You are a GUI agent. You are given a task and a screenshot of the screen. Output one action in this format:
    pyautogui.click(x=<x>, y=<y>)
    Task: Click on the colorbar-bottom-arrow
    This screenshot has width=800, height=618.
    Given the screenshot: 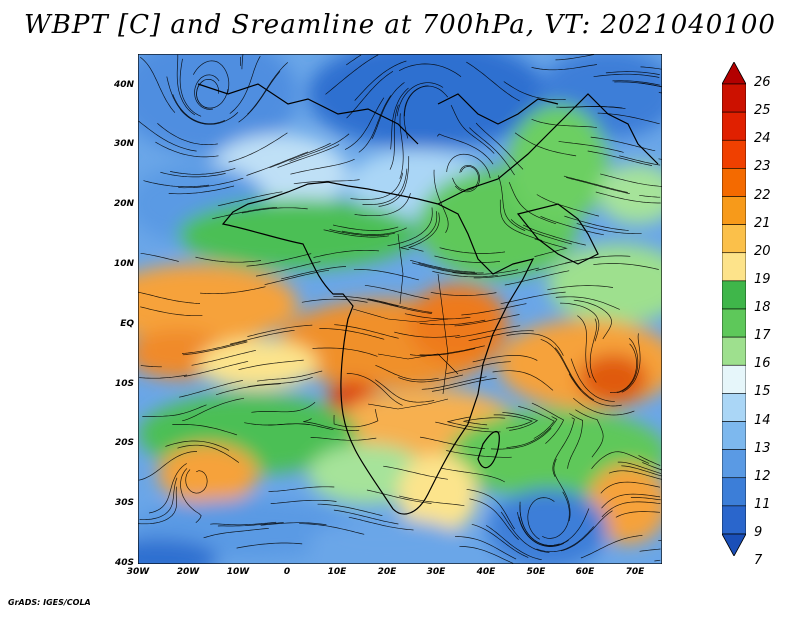 What is the action you would take?
    pyautogui.click(x=734, y=544)
    